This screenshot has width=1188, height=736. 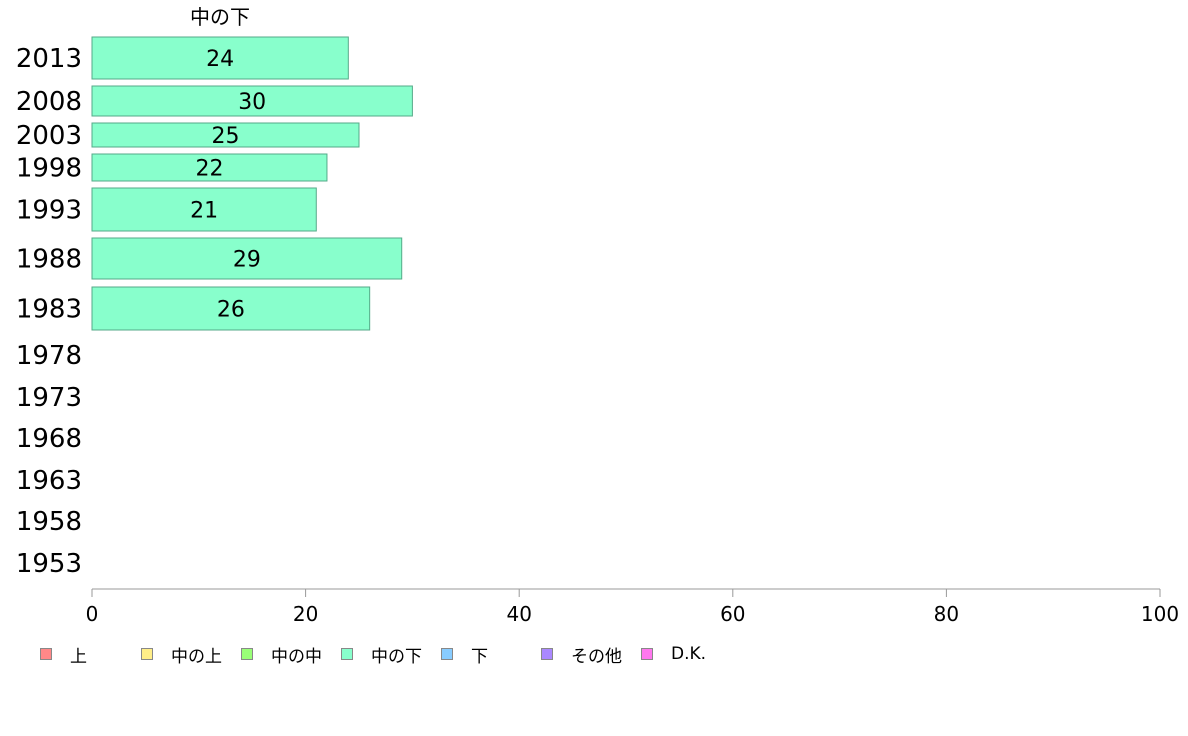 What do you see at coordinates (49, 260) in the screenshot?
I see `category-label-1988: 1988` at bounding box center [49, 260].